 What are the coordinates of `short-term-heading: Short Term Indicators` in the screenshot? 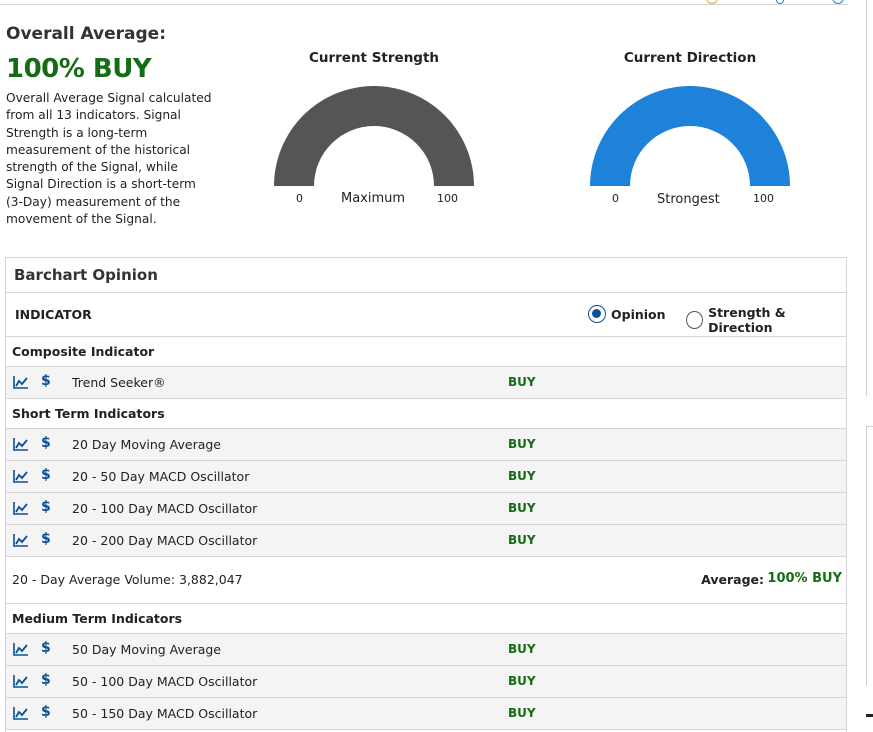 It's located at (426, 414).